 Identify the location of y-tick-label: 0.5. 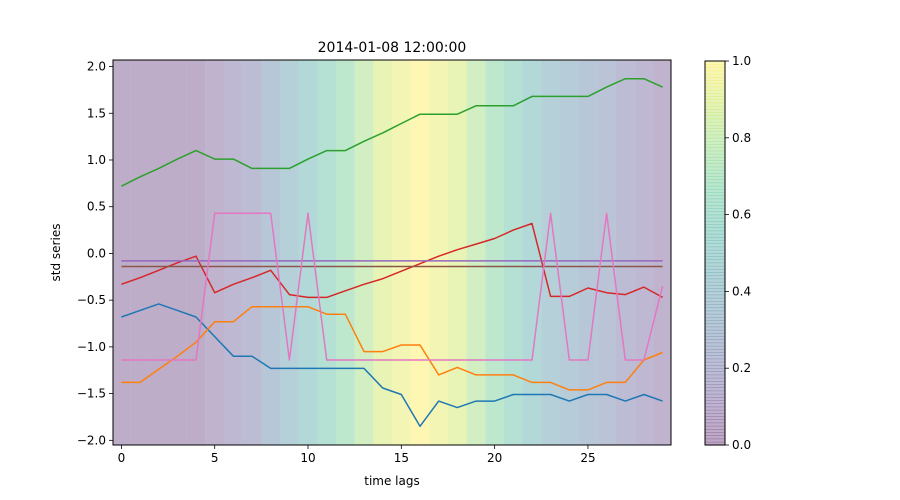
(96, 207).